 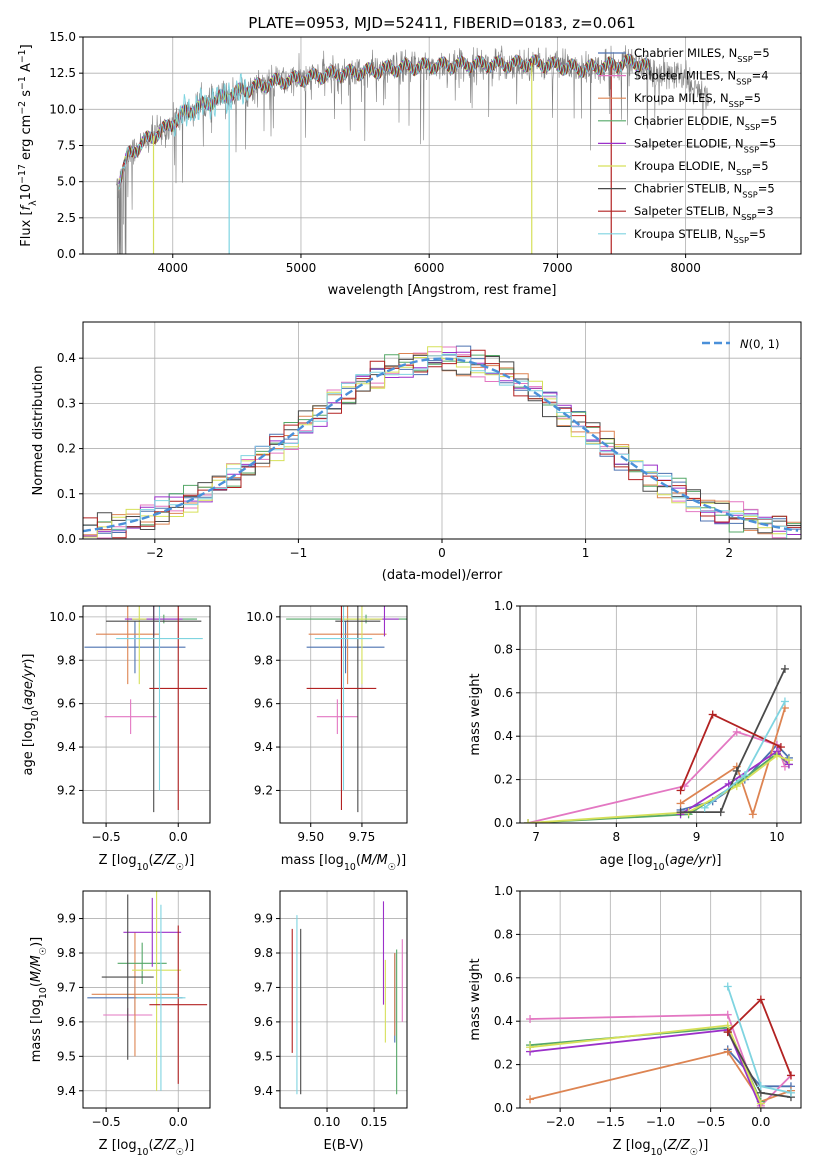 I want to click on mass-vs-Z-plot, so click(x=147, y=991).